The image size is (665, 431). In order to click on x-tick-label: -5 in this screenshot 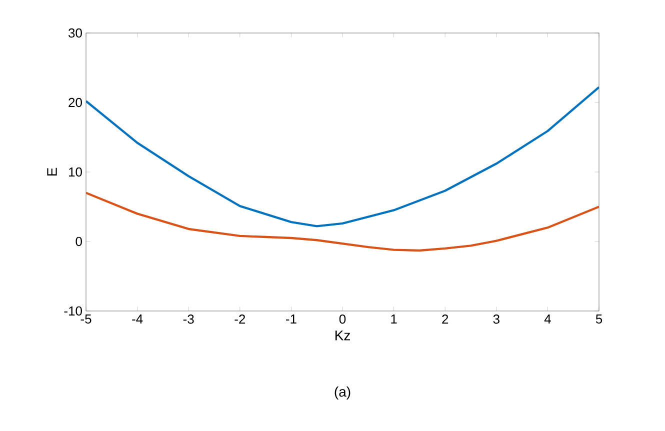, I will do `click(86, 319)`.